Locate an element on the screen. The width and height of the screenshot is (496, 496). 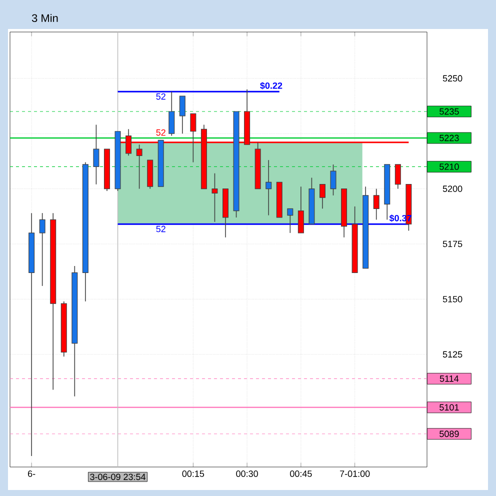
x-tick-label: 00:45 is located at coordinates (301, 473).